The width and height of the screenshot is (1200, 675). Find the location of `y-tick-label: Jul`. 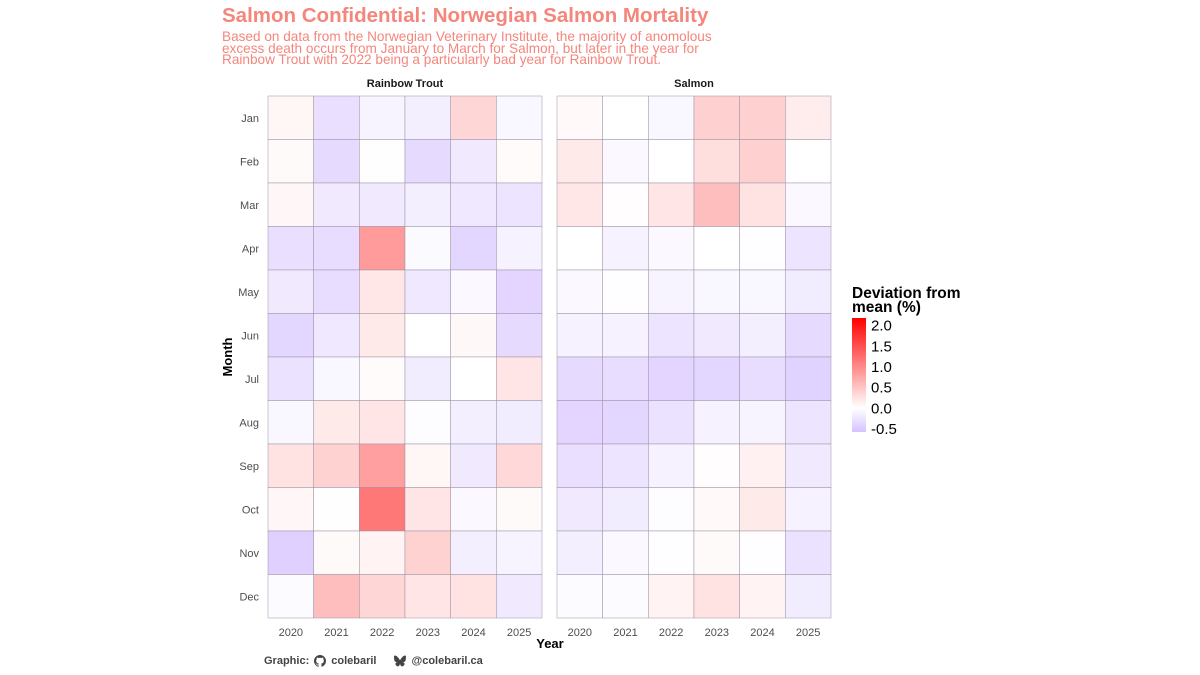

y-tick-label: Jul is located at coordinates (252, 380).